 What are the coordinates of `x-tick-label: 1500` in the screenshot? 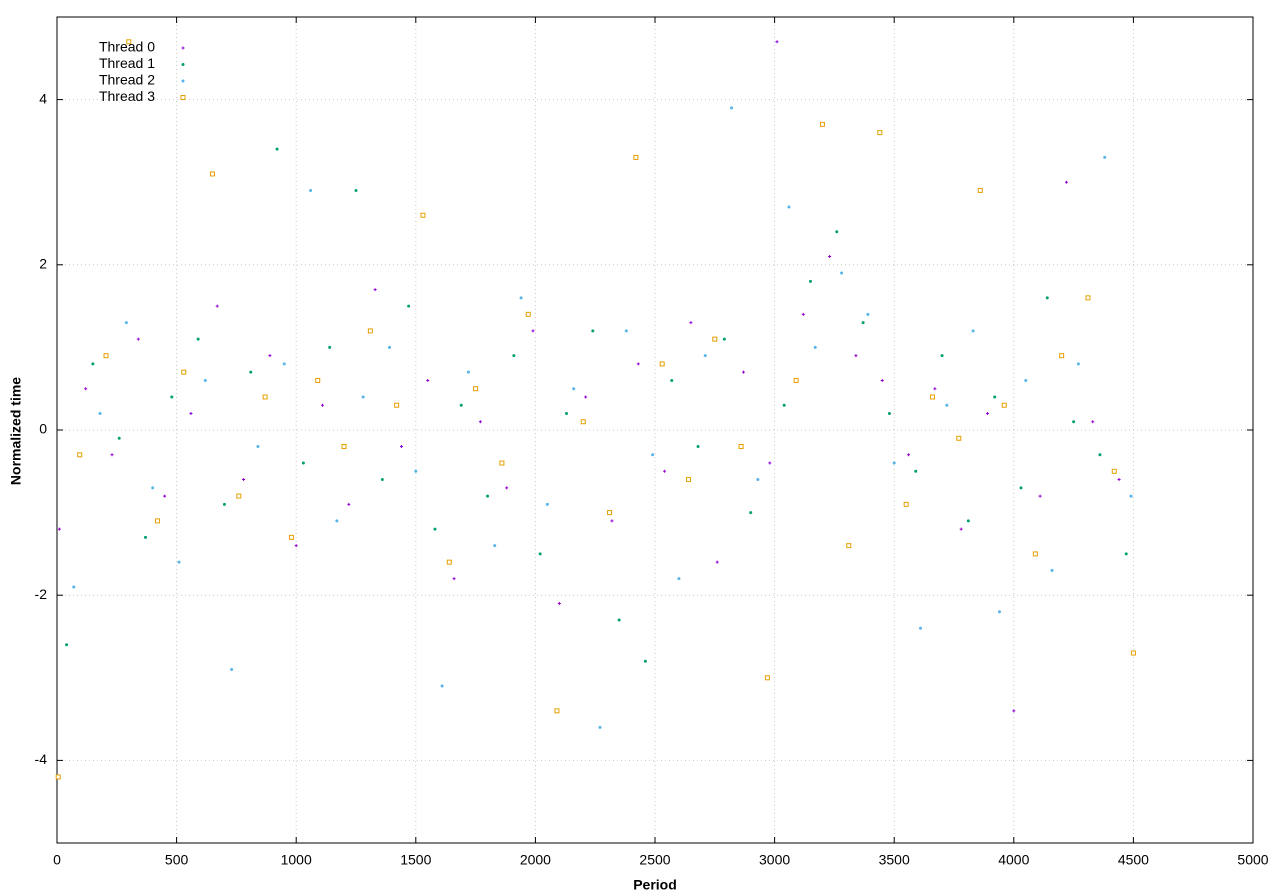 It's located at (415, 860).